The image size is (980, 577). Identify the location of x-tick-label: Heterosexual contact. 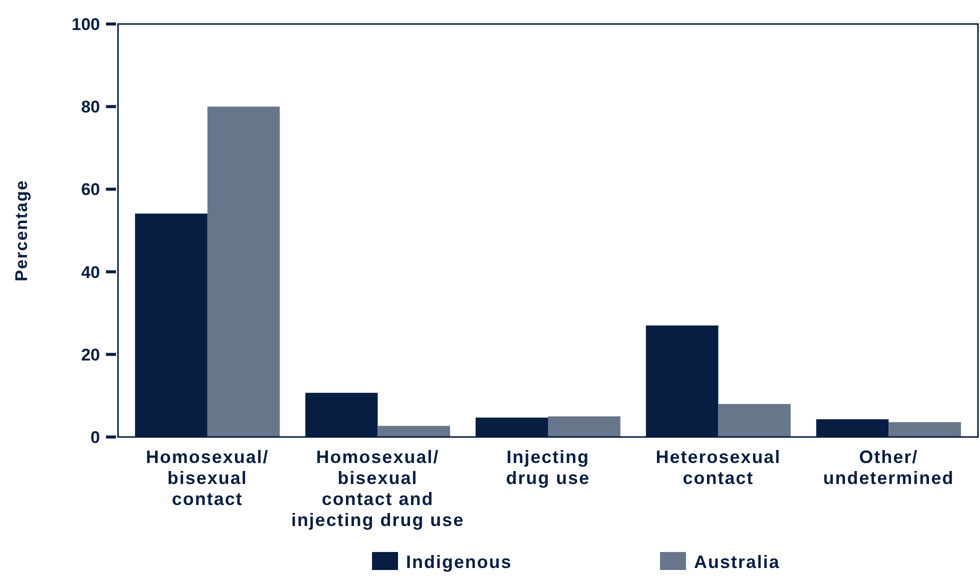
(718, 467).